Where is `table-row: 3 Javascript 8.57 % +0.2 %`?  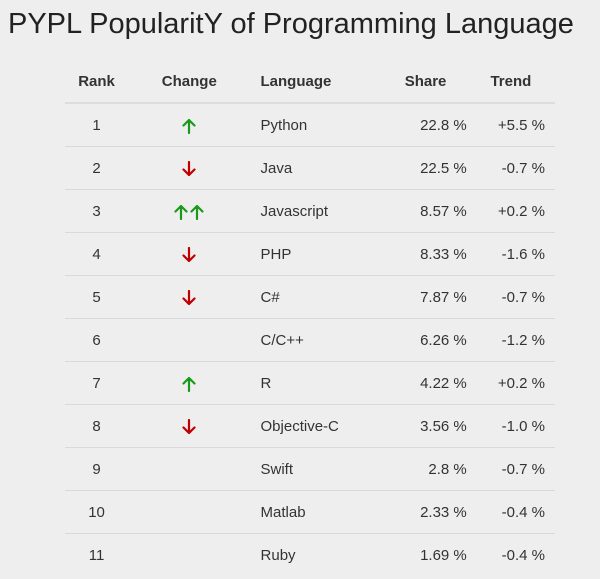 table-row: 3 Javascript 8.57 % +0.2 % is located at coordinates (310, 211).